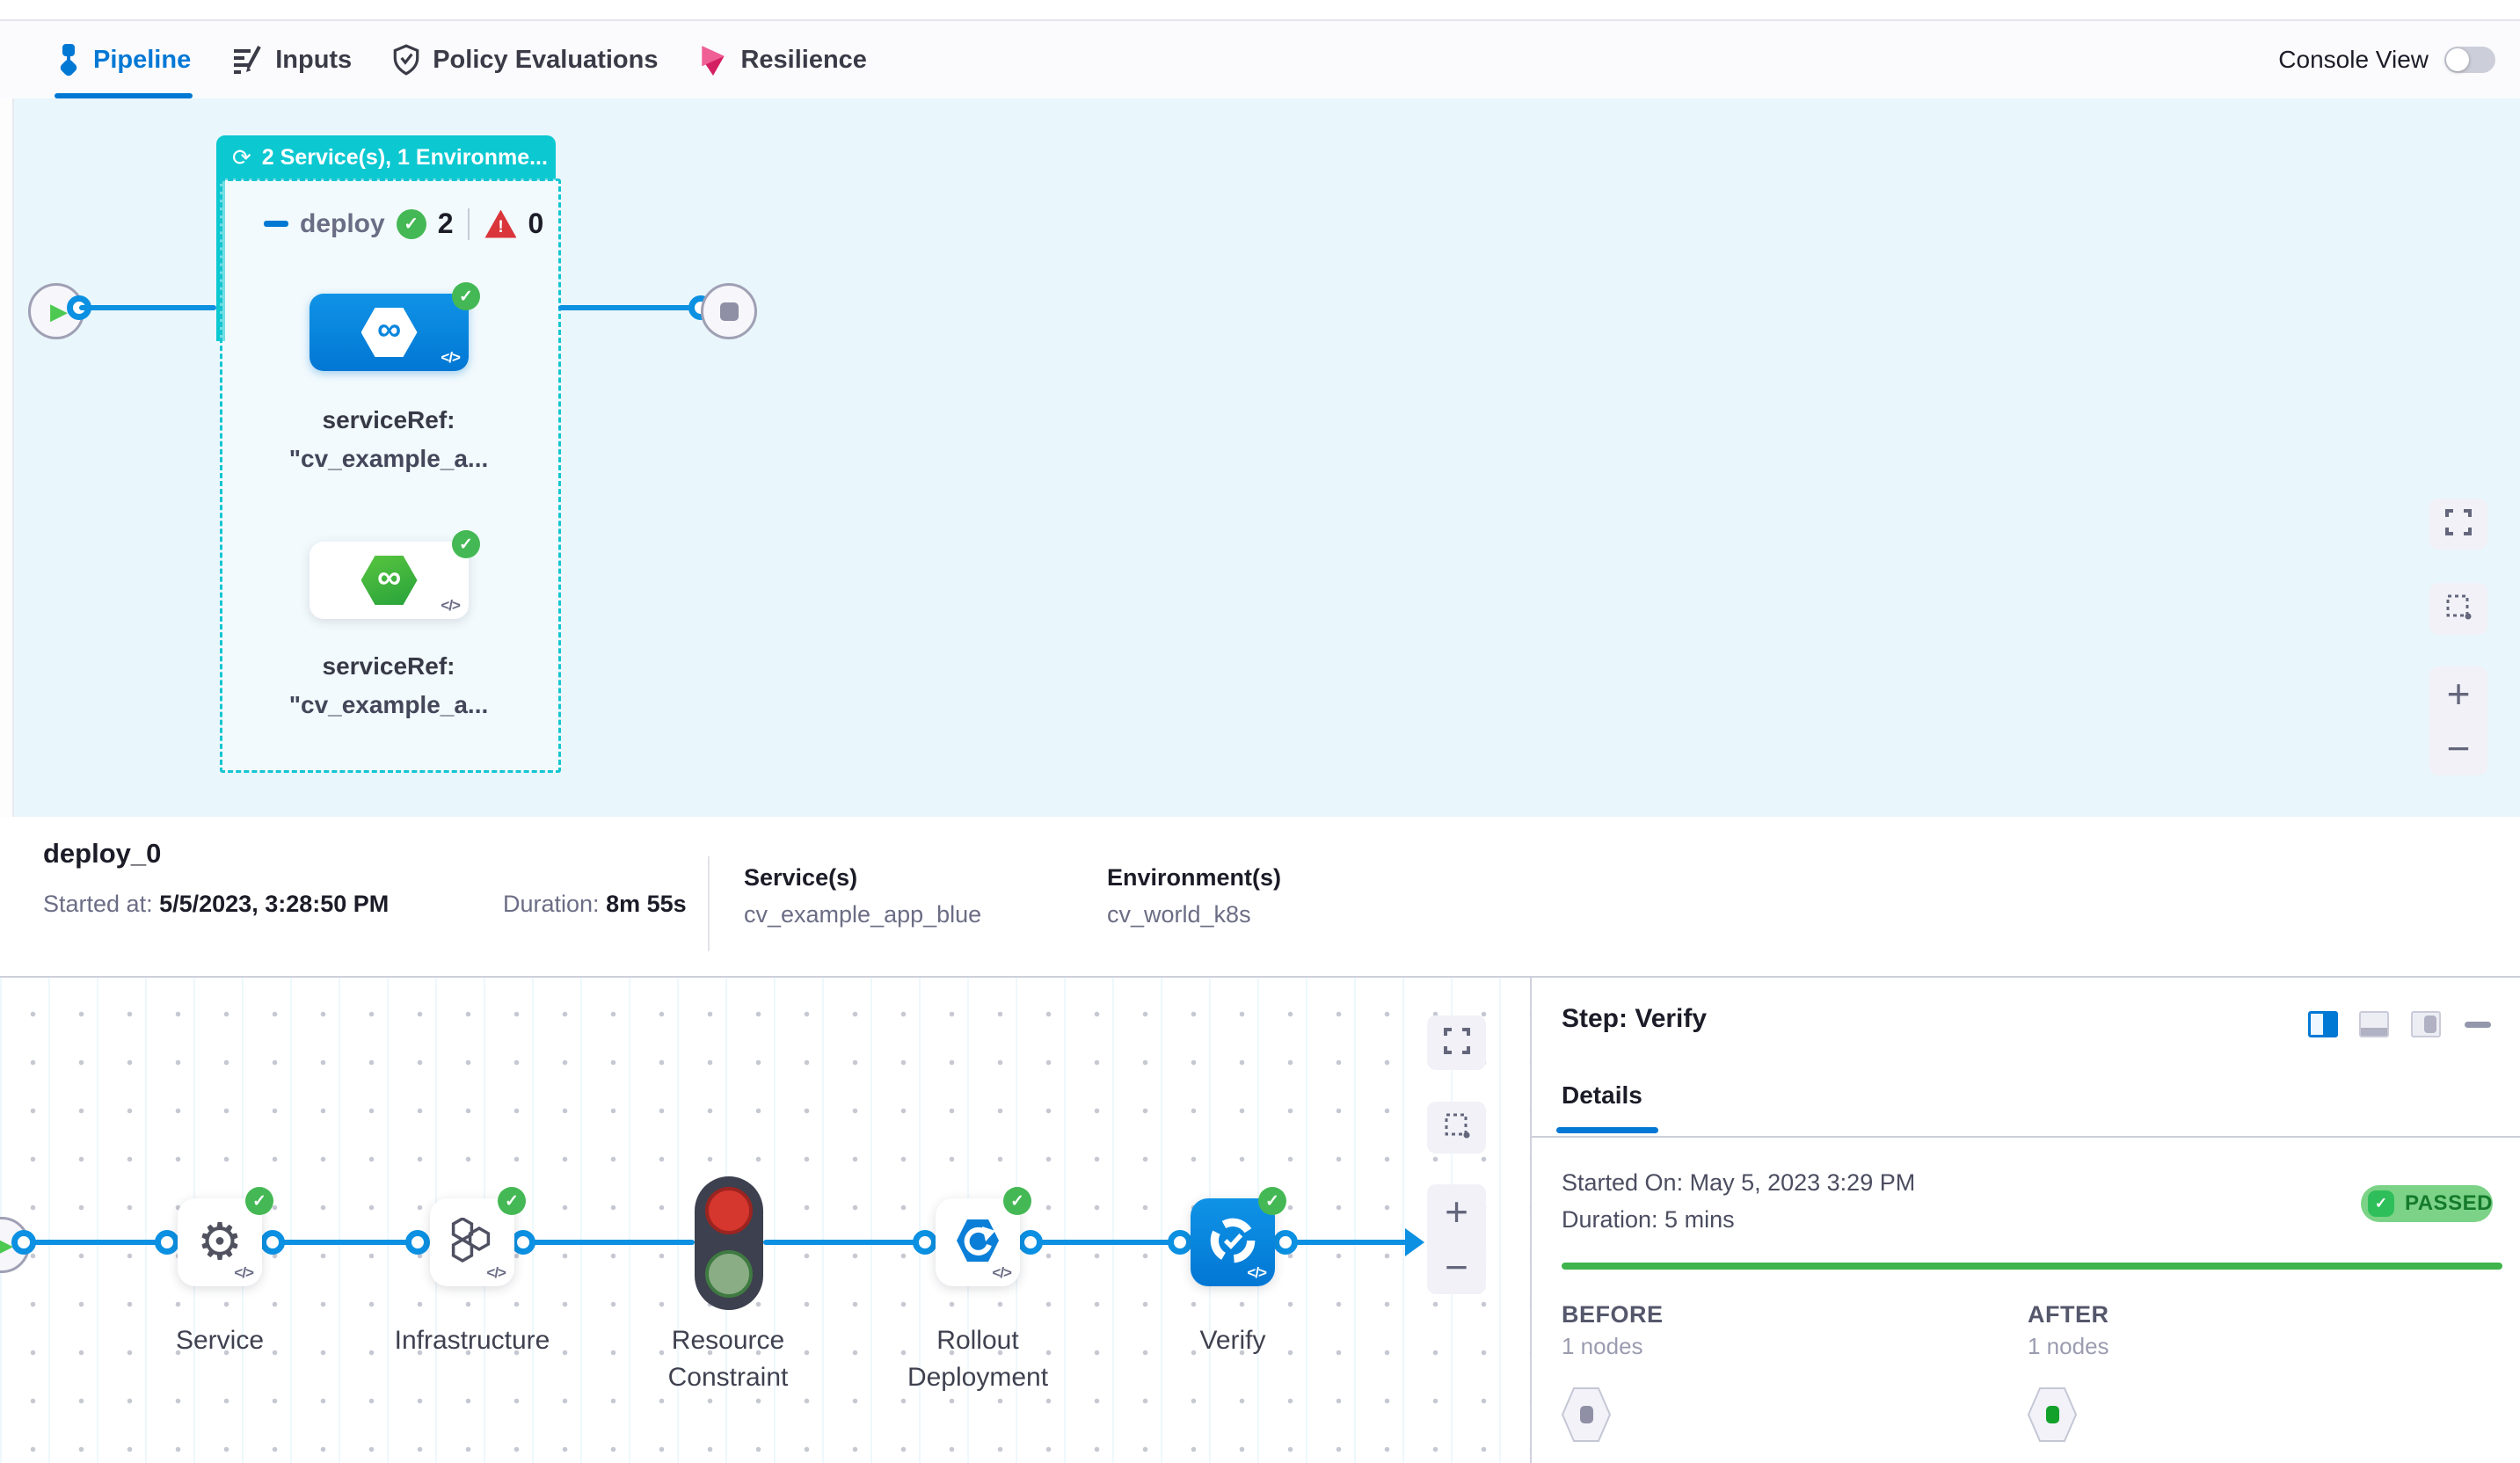  What do you see at coordinates (1179, 914) in the screenshot?
I see `environments-value: cv_world_k8s` at bounding box center [1179, 914].